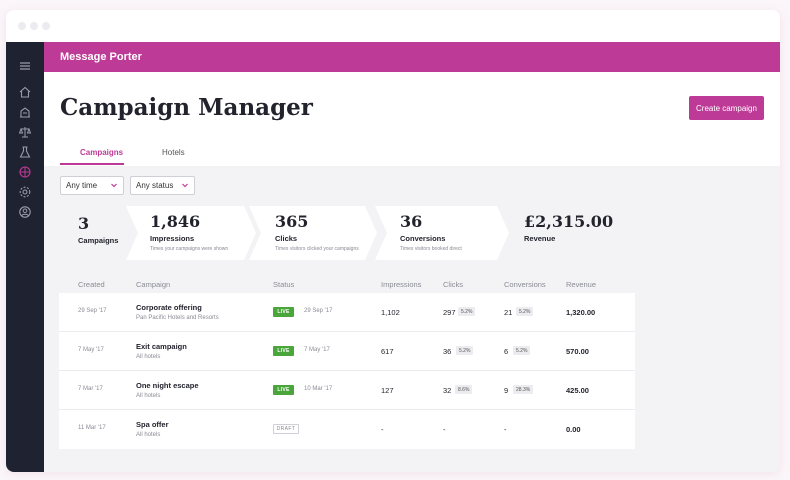 The image size is (790, 480). I want to click on impressions-count: 1,846, so click(175, 221).